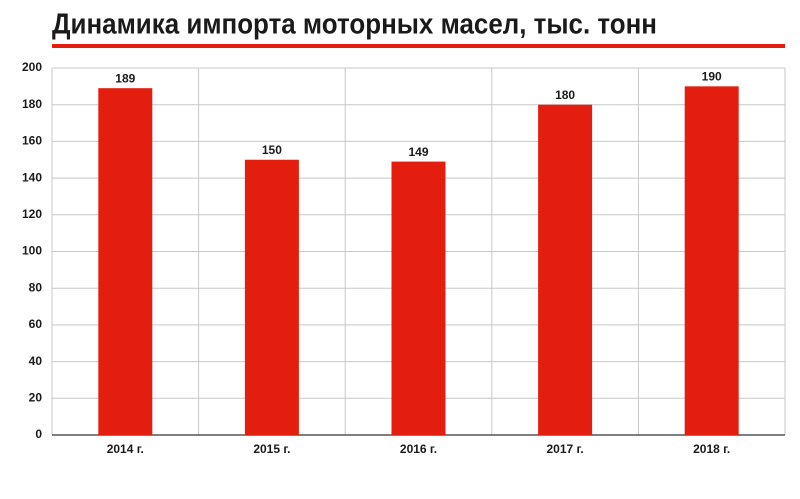 This screenshot has height=499, width=800. What do you see at coordinates (125, 449) in the screenshot?
I see `x-tick-label: 2014 г.` at bounding box center [125, 449].